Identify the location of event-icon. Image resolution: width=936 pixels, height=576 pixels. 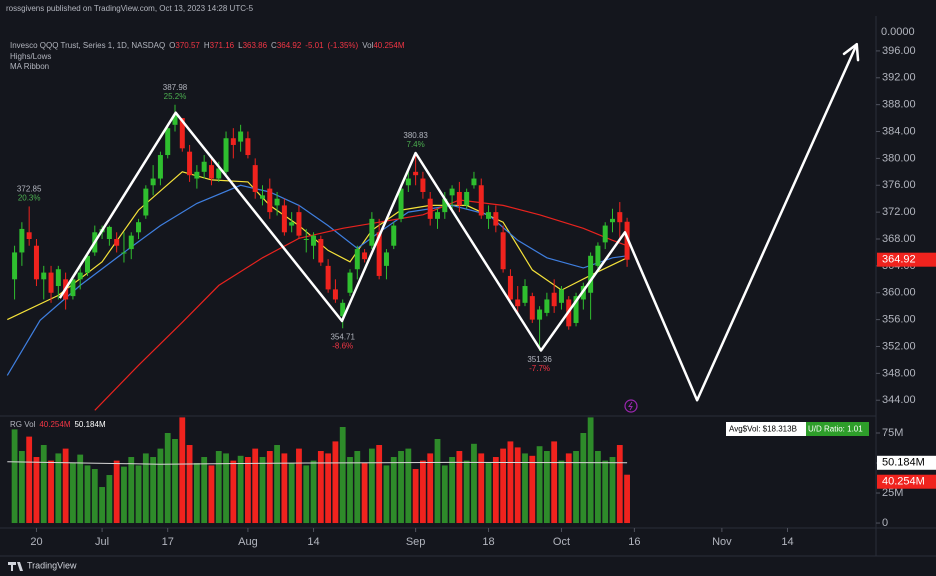
(631, 406).